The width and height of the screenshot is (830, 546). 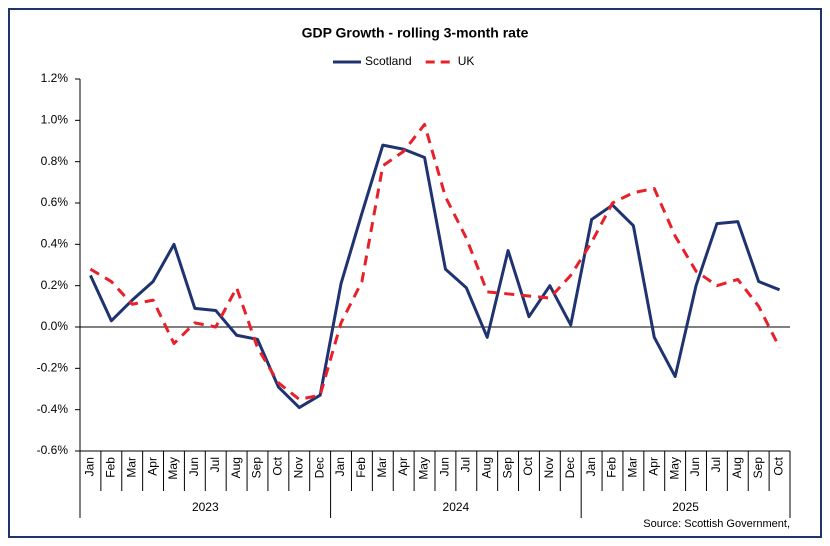 I want to click on year-label: 2025, so click(x=685, y=507).